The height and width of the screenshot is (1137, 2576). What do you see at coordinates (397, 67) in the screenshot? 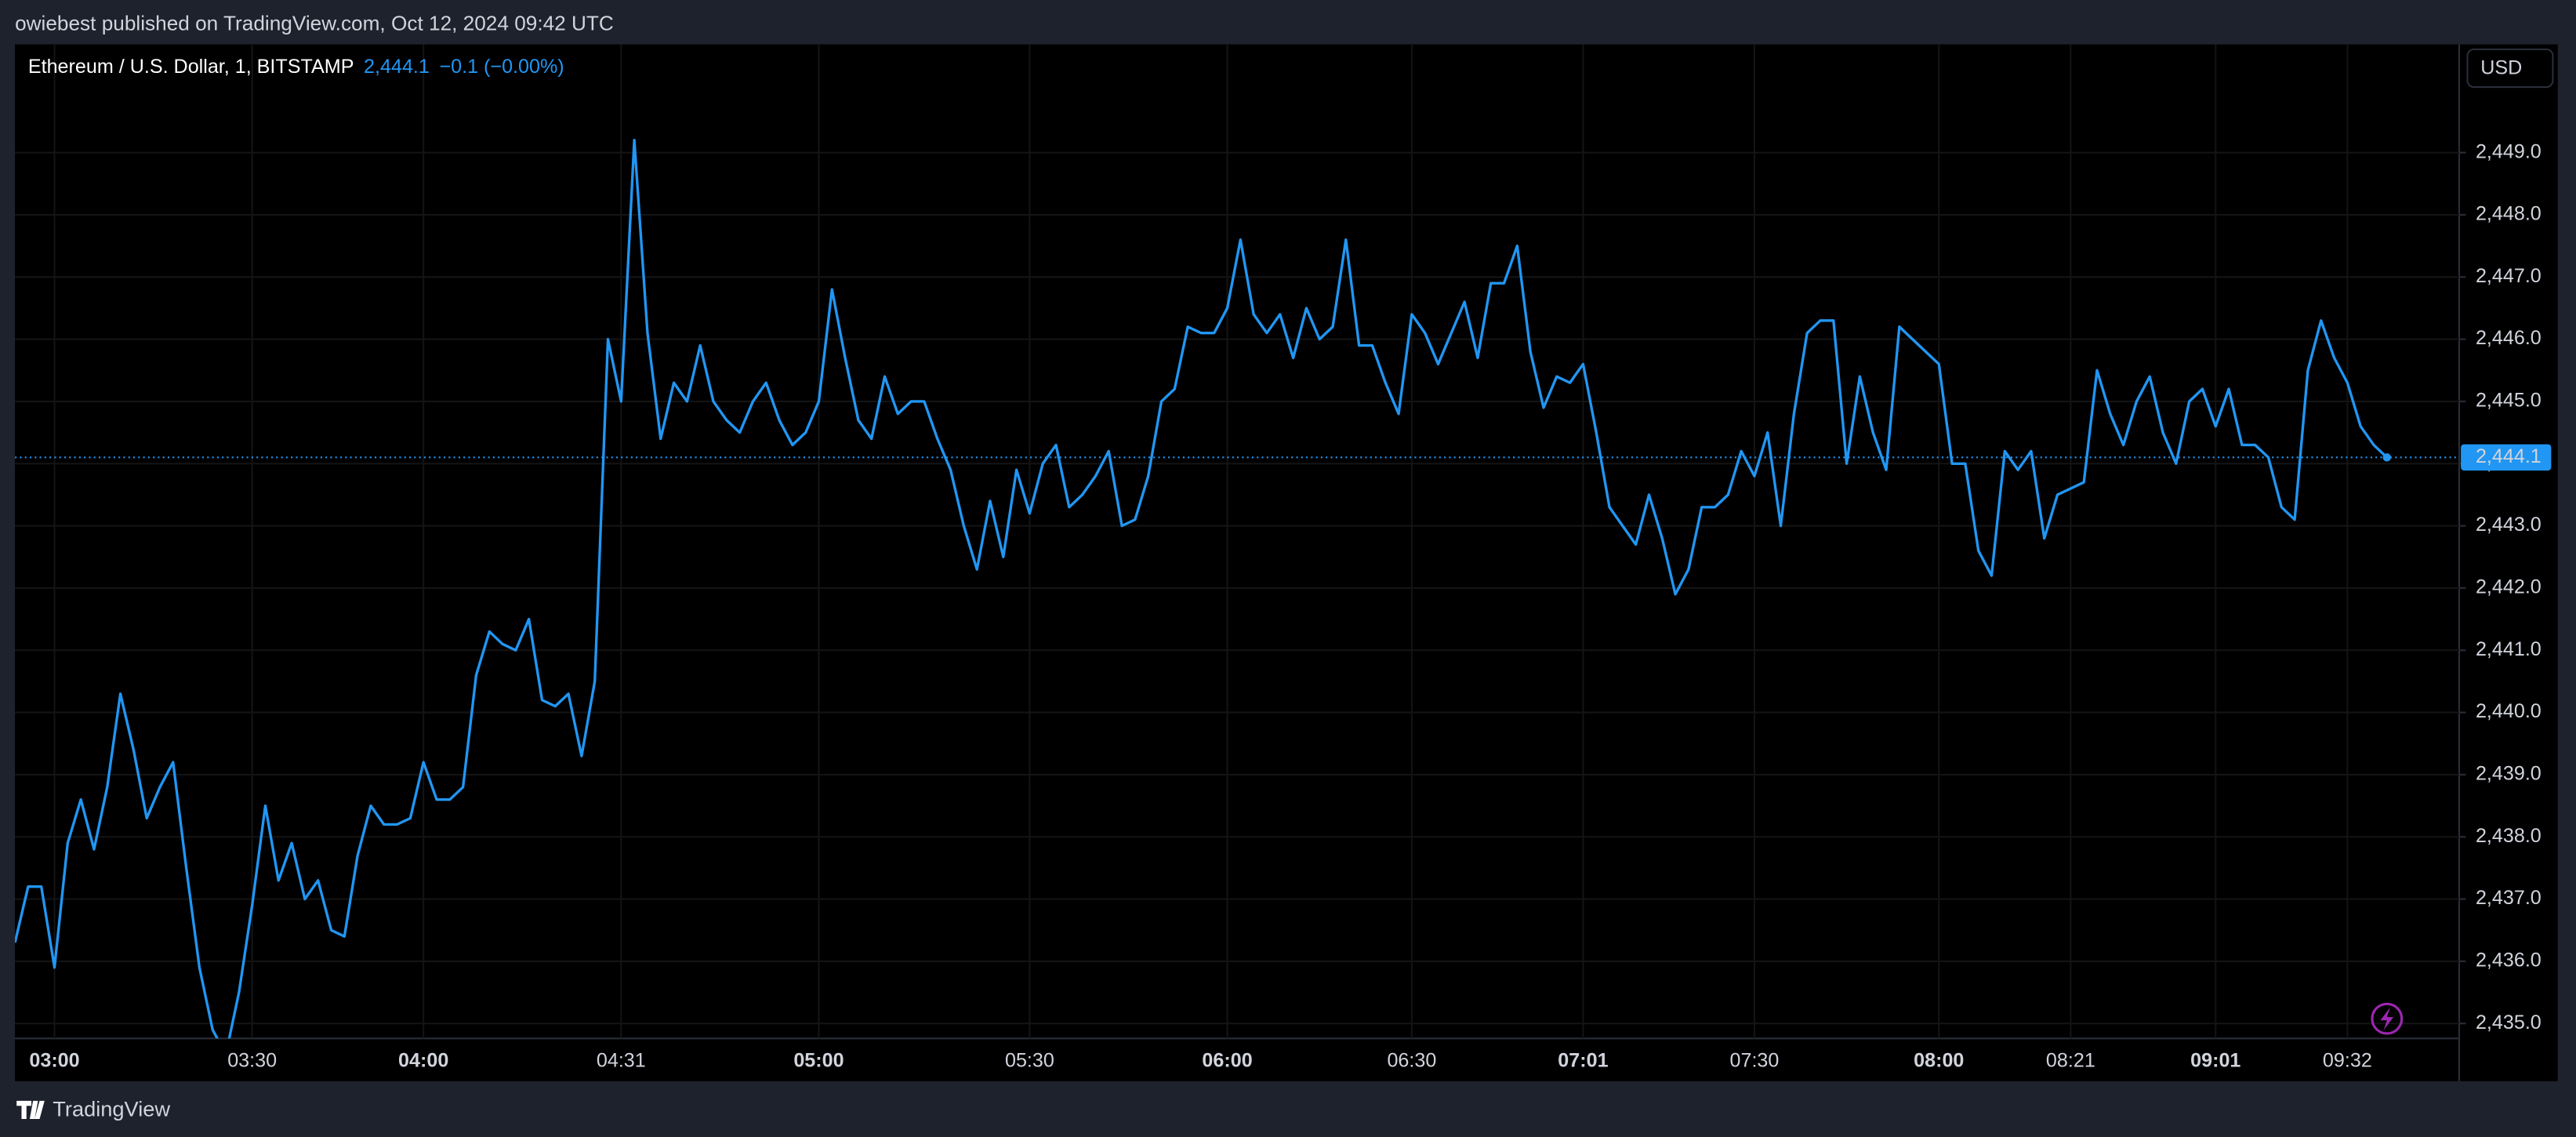
I see `header-price: 2,444.1` at bounding box center [397, 67].